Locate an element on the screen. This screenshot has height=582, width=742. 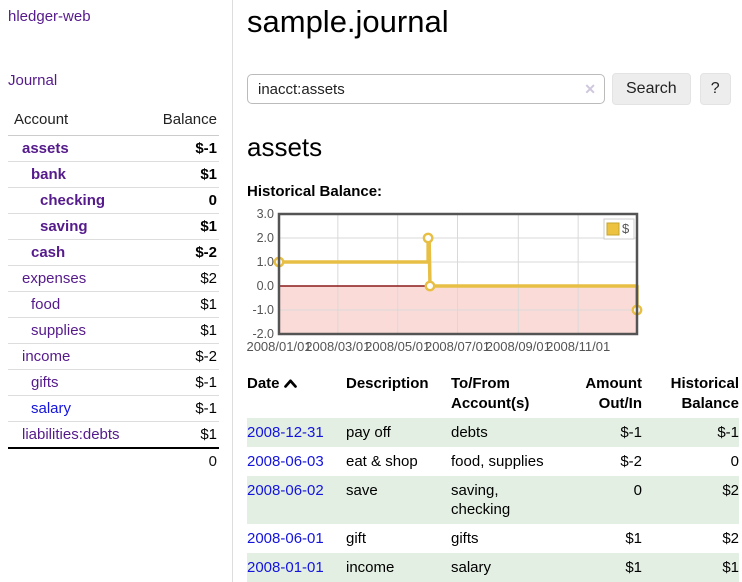
transaction-date-link: 2008-06-02 is located at coordinates (285, 490).